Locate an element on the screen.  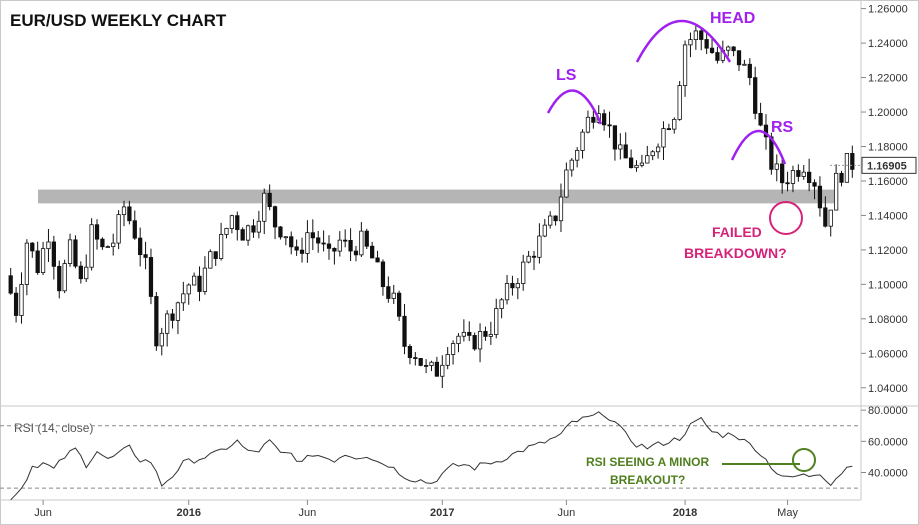
price-tick-label: 1.20000 is located at coordinates (888, 113).